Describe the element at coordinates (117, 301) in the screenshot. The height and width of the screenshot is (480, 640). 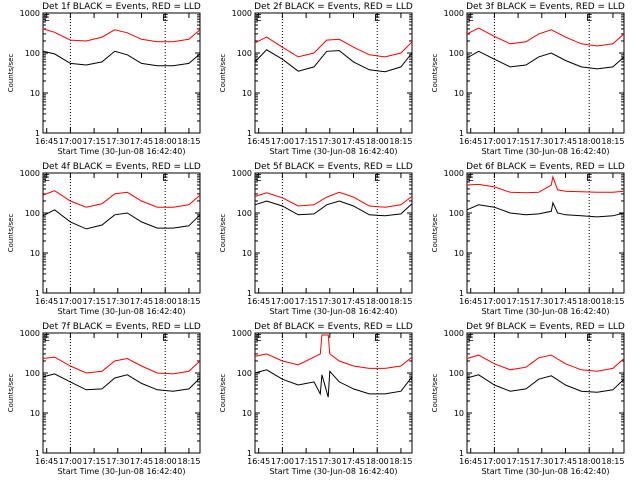
I see `x-tick-label: 17:30` at that location.